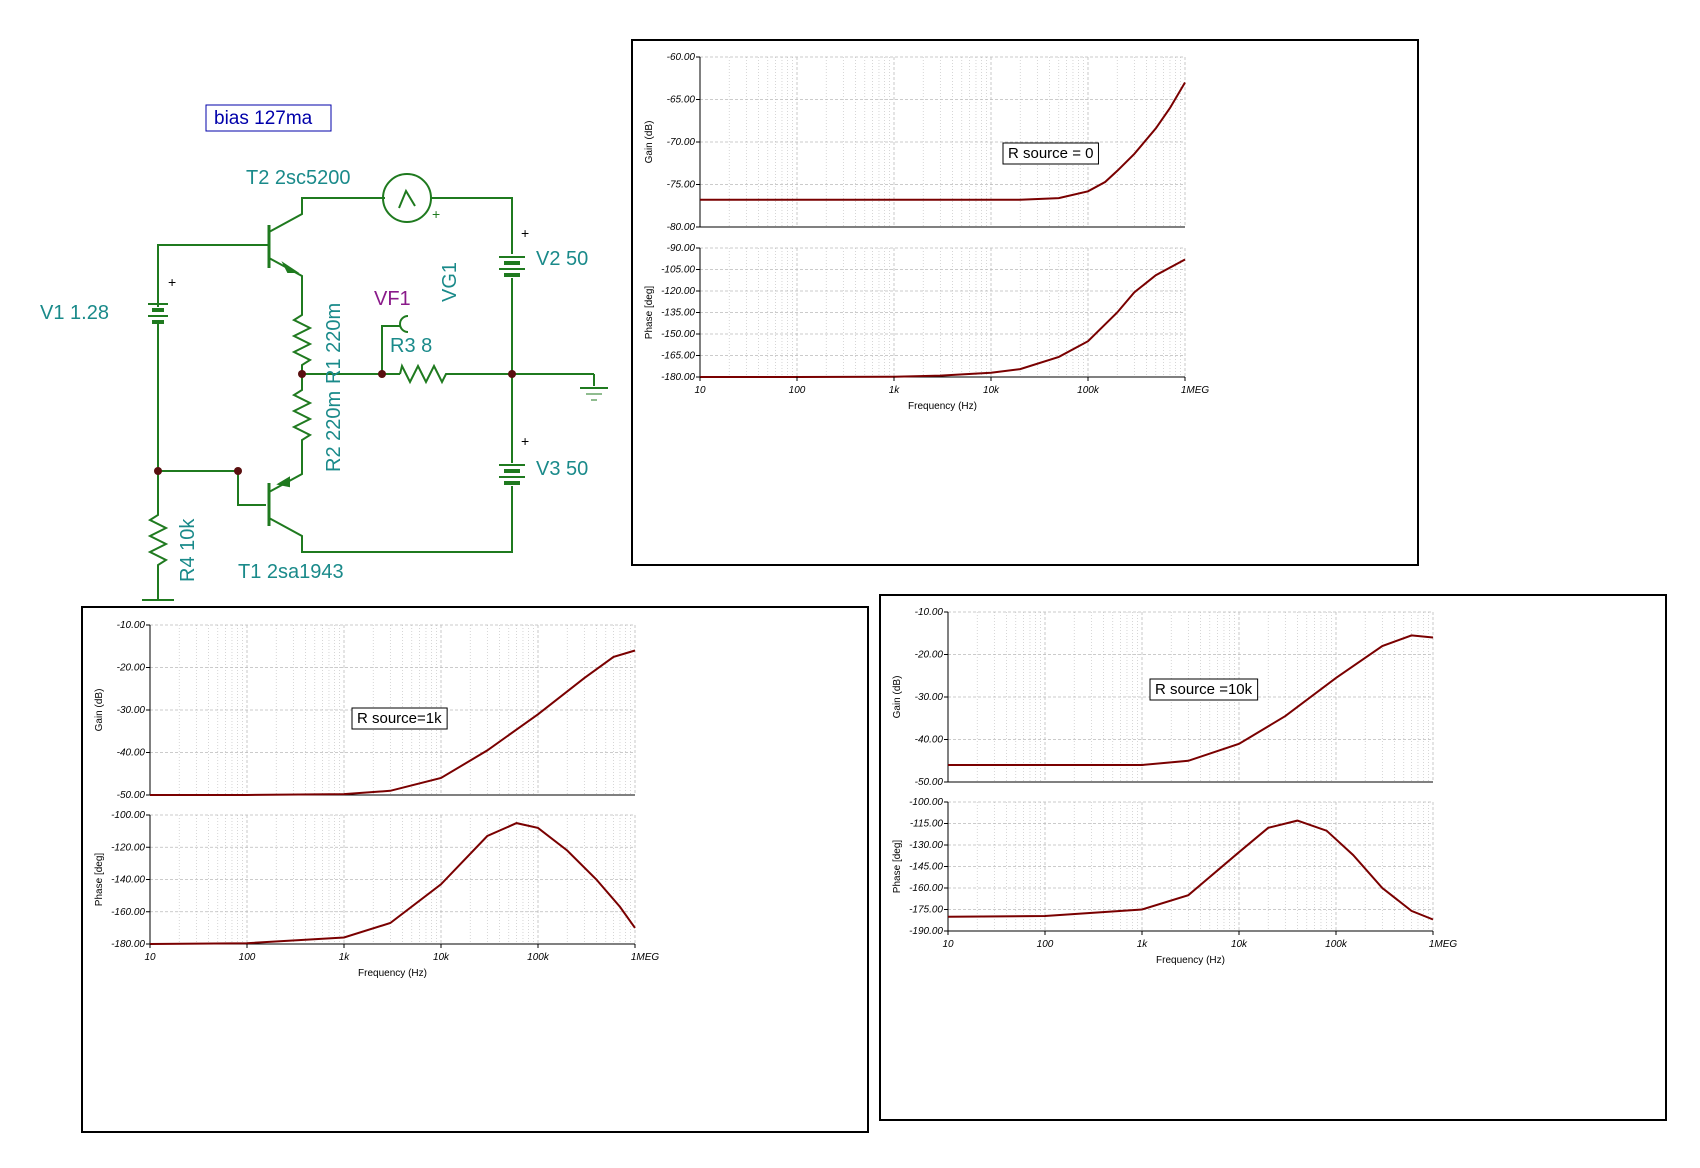 This screenshot has width=1700, height=1168. What do you see at coordinates (128, 815) in the screenshot?
I see `y-tick-label: -100.00` at bounding box center [128, 815].